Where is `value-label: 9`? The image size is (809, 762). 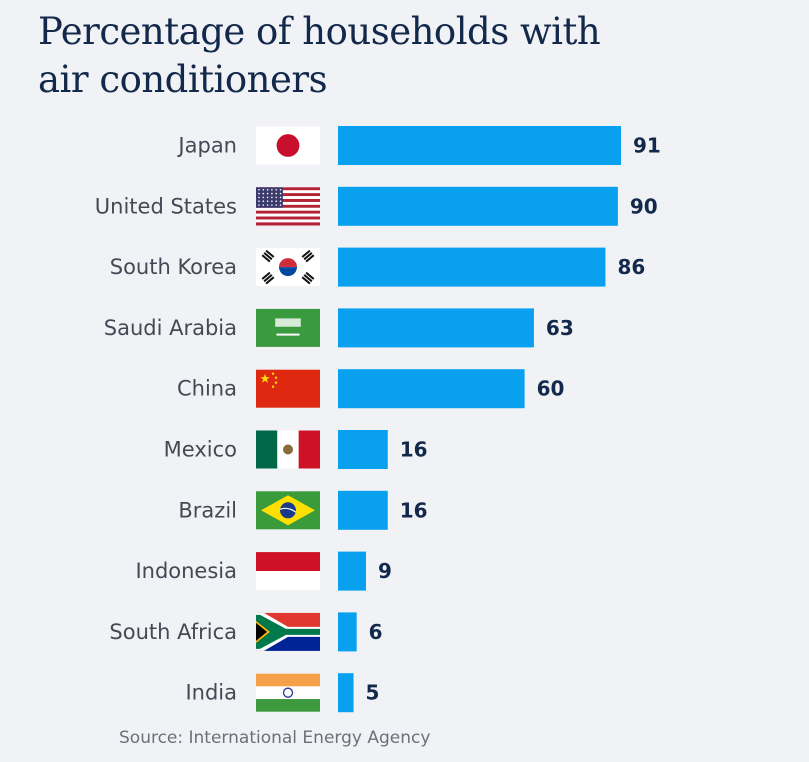
value-label: 9 is located at coordinates (385, 571).